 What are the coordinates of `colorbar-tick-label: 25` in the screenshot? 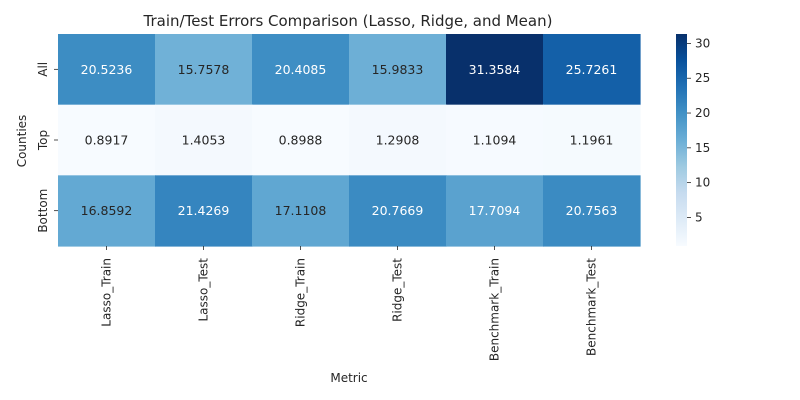 It's located at (702, 78).